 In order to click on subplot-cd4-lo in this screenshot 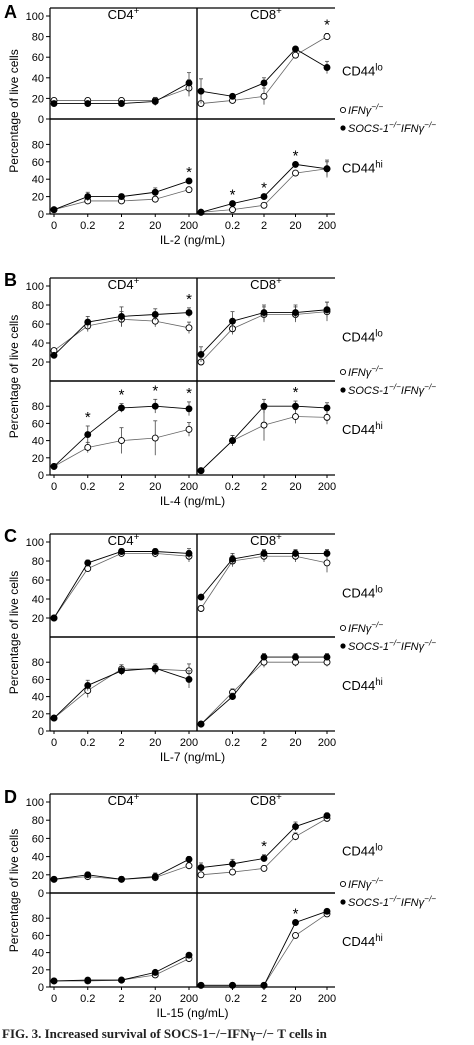, I will do `click(121, 585)`.